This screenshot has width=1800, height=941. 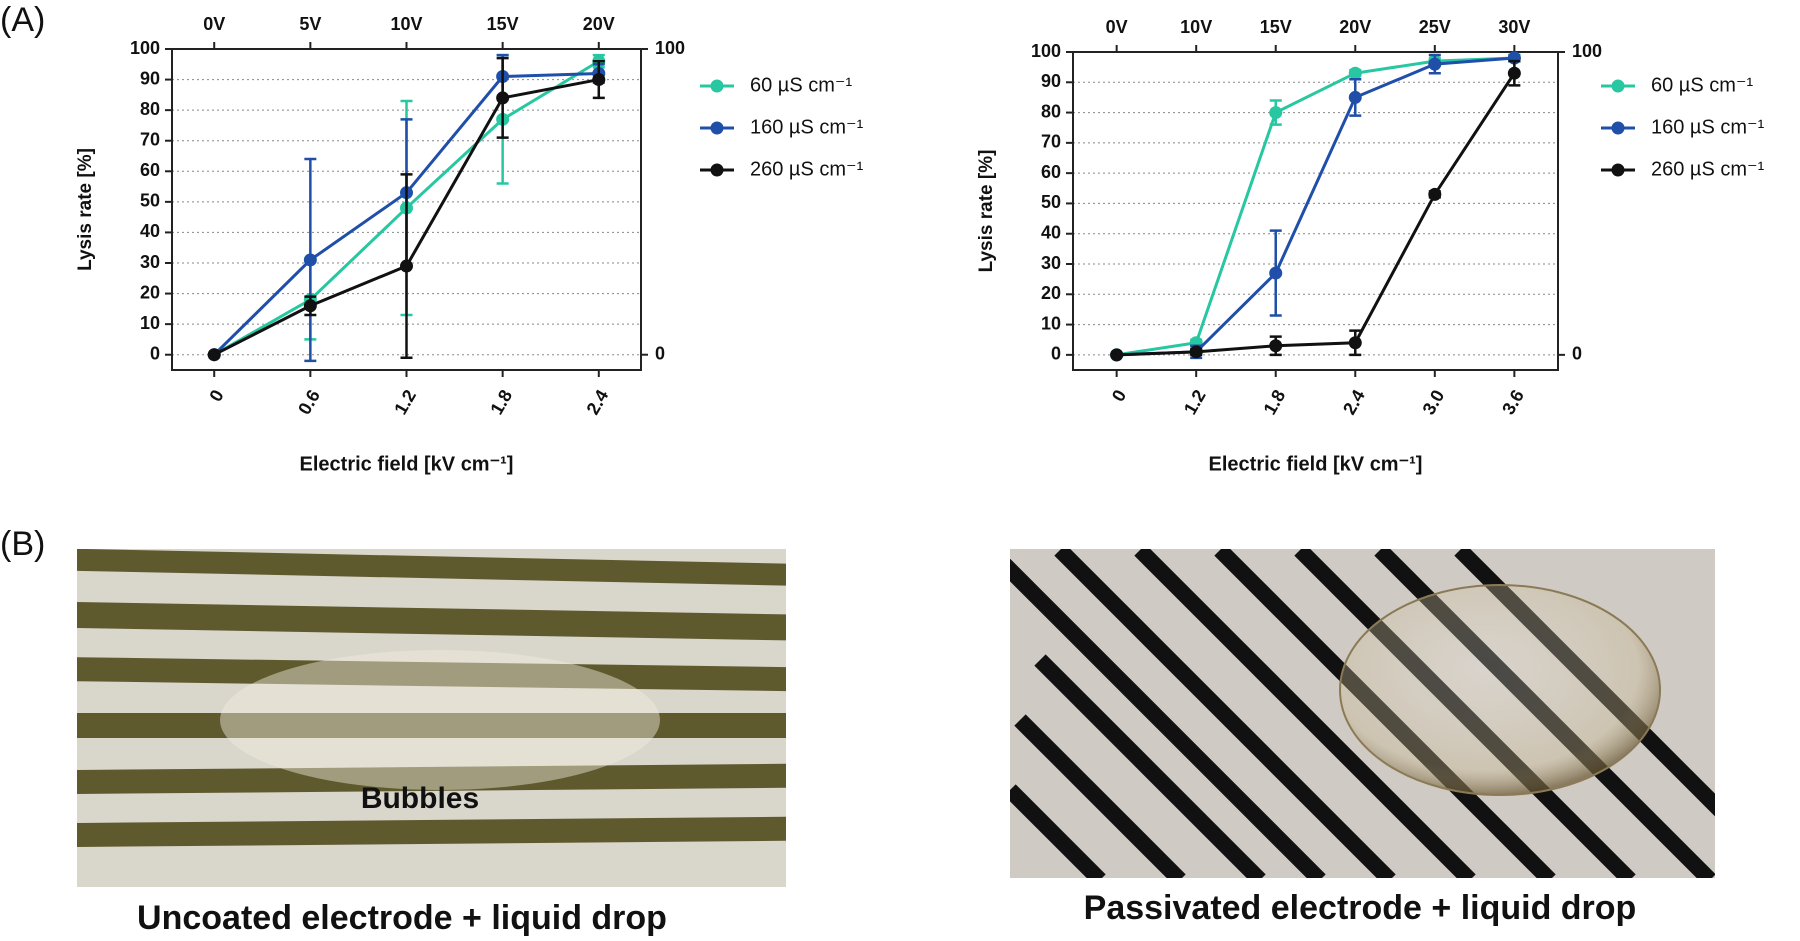 I want to click on top-tick-label: 25V, so click(x=1435, y=27).